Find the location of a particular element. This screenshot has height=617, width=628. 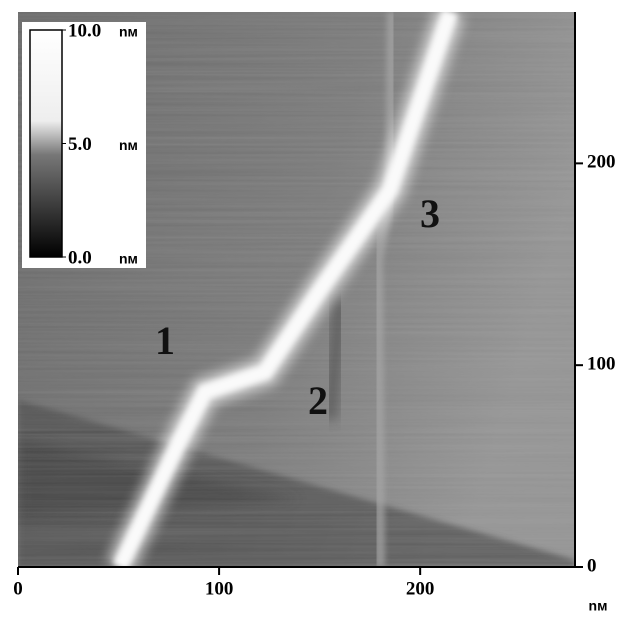

annotation: 1 is located at coordinates (165, 340).